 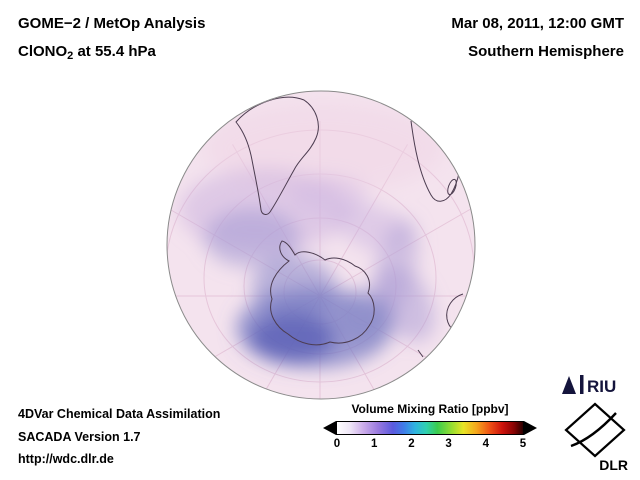 What do you see at coordinates (411, 444) in the screenshot?
I see `colorbar-tick: 2` at bounding box center [411, 444].